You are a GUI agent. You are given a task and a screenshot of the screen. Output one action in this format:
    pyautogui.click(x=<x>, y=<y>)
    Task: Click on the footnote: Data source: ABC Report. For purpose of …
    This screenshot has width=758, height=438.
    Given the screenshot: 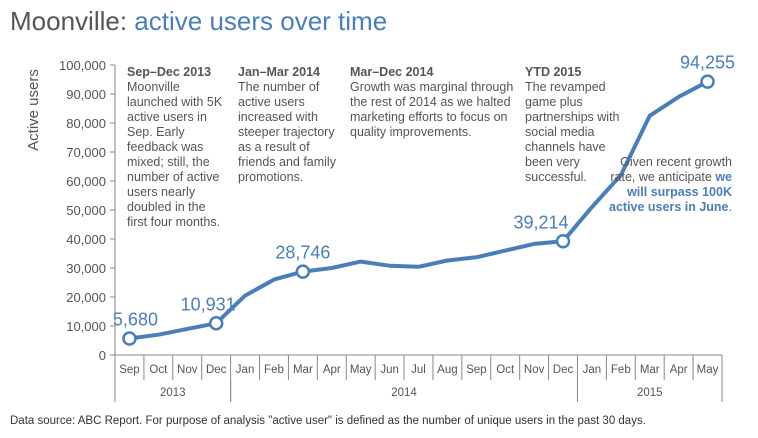 What is the action you would take?
    pyautogui.click(x=328, y=421)
    